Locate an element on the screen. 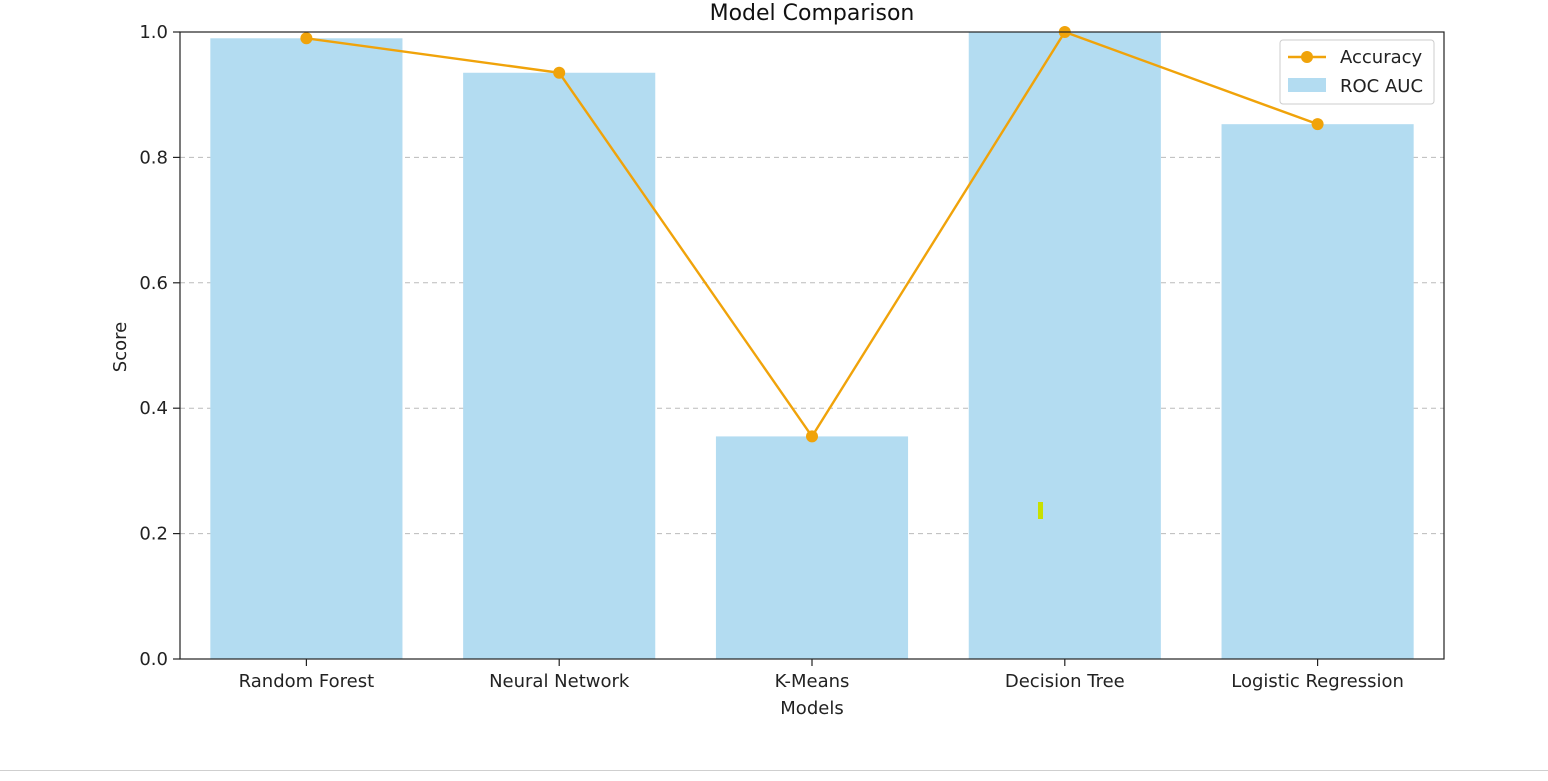  footer-divider is located at coordinates (774, 770).